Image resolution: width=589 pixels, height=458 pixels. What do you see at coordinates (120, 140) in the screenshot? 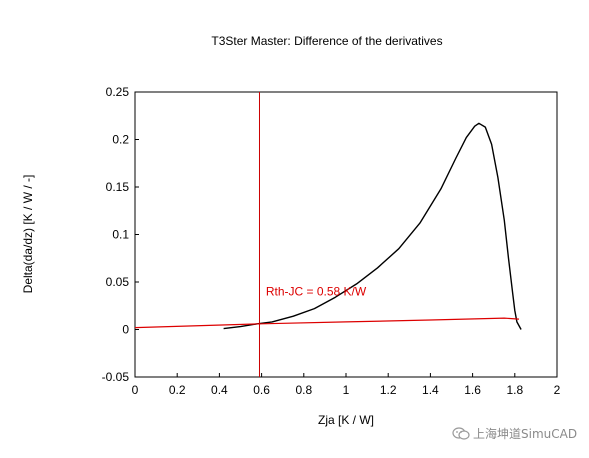
I see `y-tick-label: 0.2` at bounding box center [120, 140].